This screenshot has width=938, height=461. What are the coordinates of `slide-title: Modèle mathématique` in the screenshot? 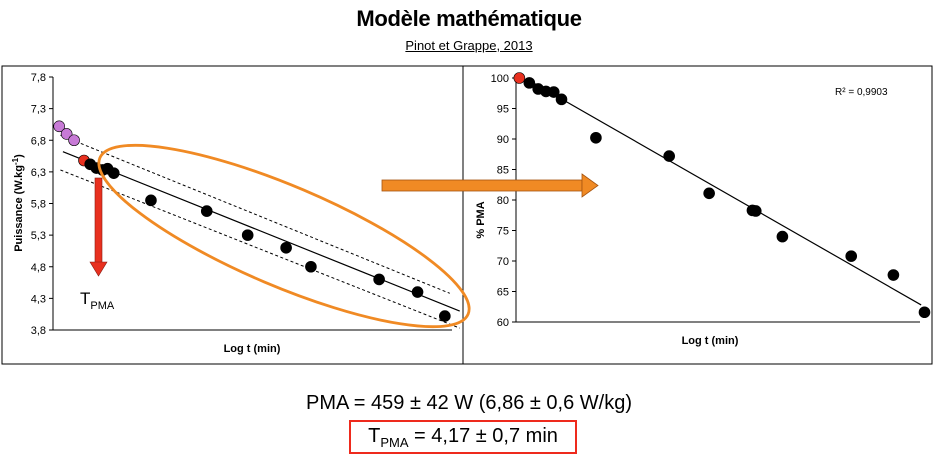 It's located at (469, 18).